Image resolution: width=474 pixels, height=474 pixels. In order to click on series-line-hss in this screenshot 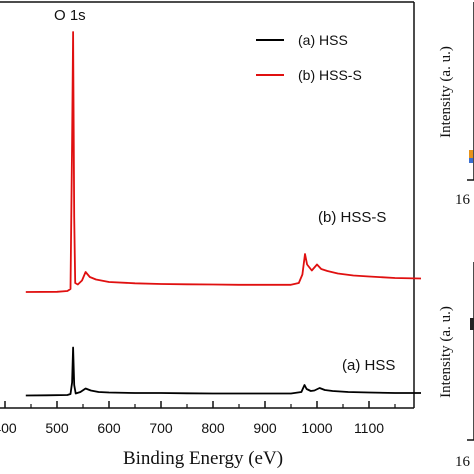, I will do `click(223, 371)`.